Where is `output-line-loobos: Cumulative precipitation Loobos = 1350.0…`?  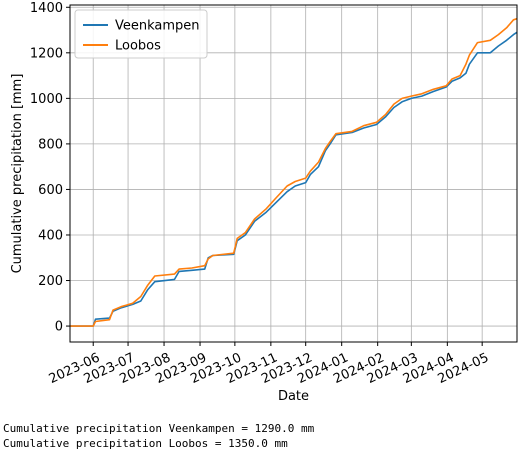 output-line-loobos: Cumulative precipitation Loobos = 1350.0… is located at coordinates (145, 443).